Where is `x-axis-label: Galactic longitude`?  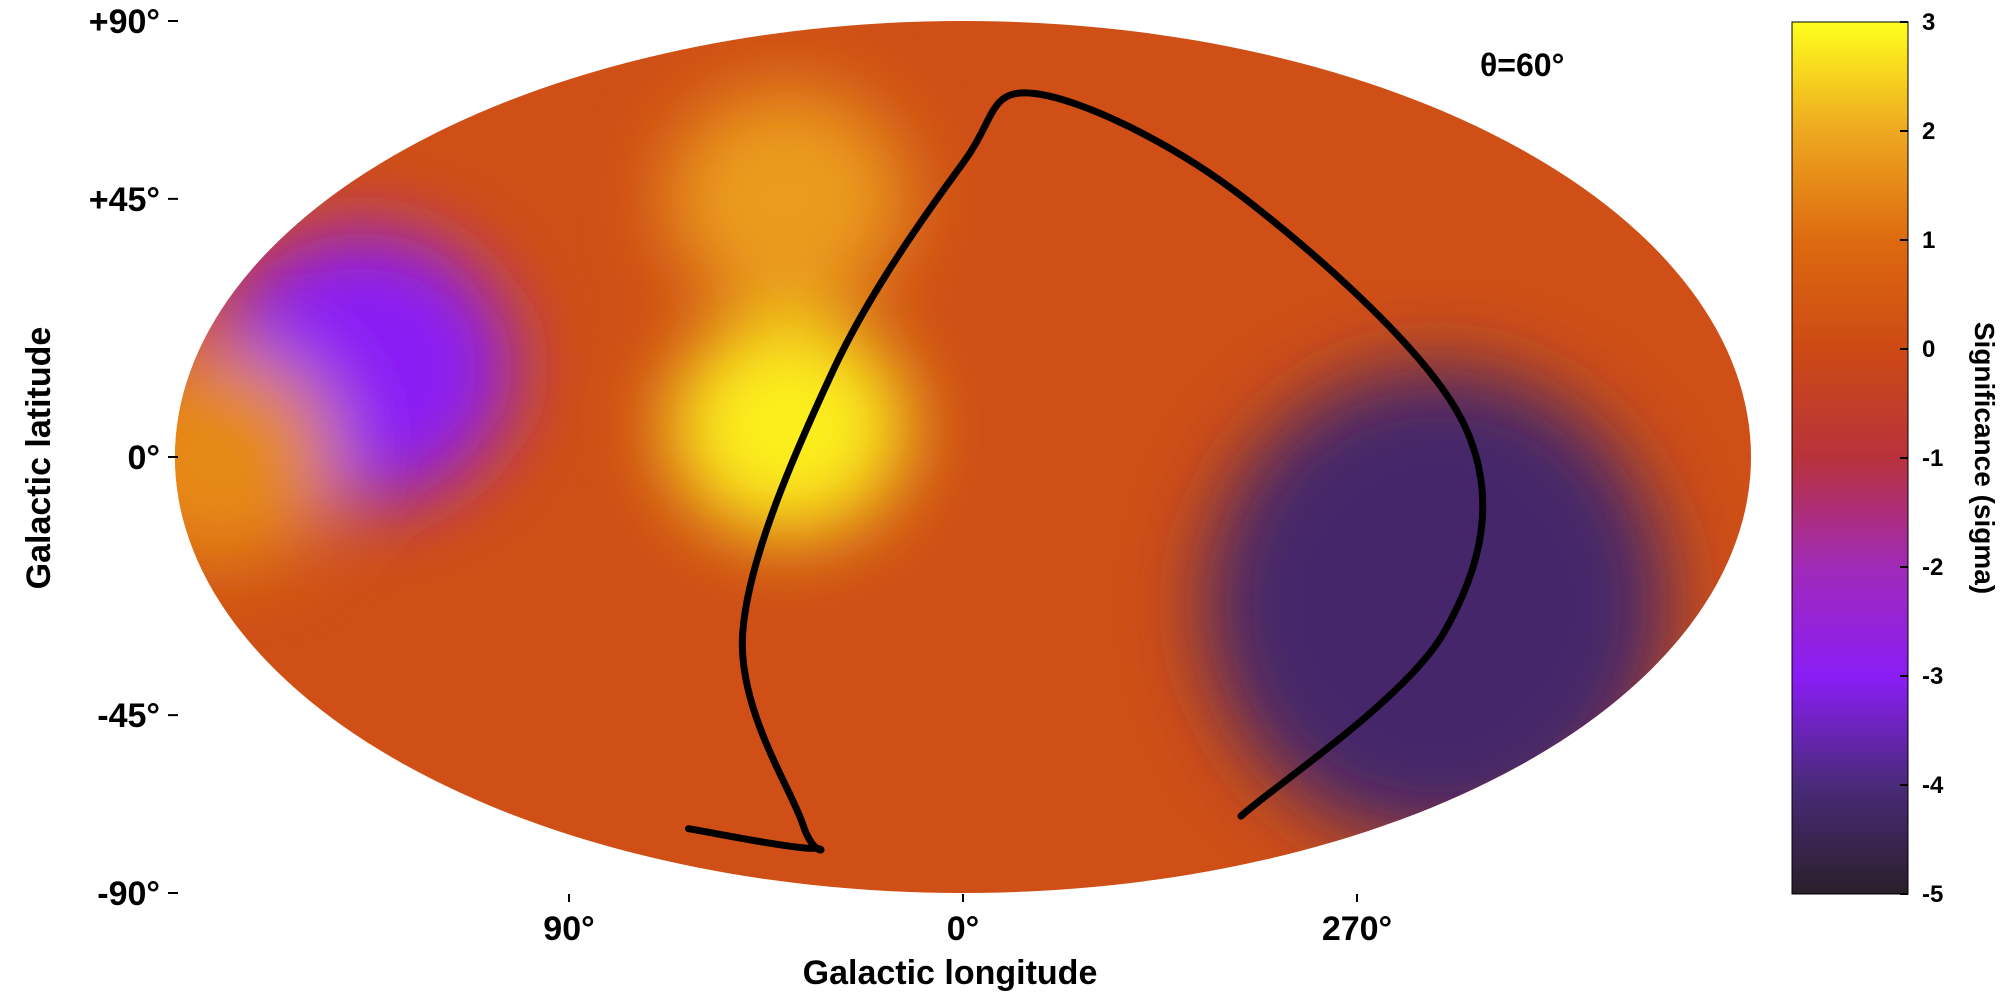 x-axis-label: Galactic longitude is located at coordinates (950, 973).